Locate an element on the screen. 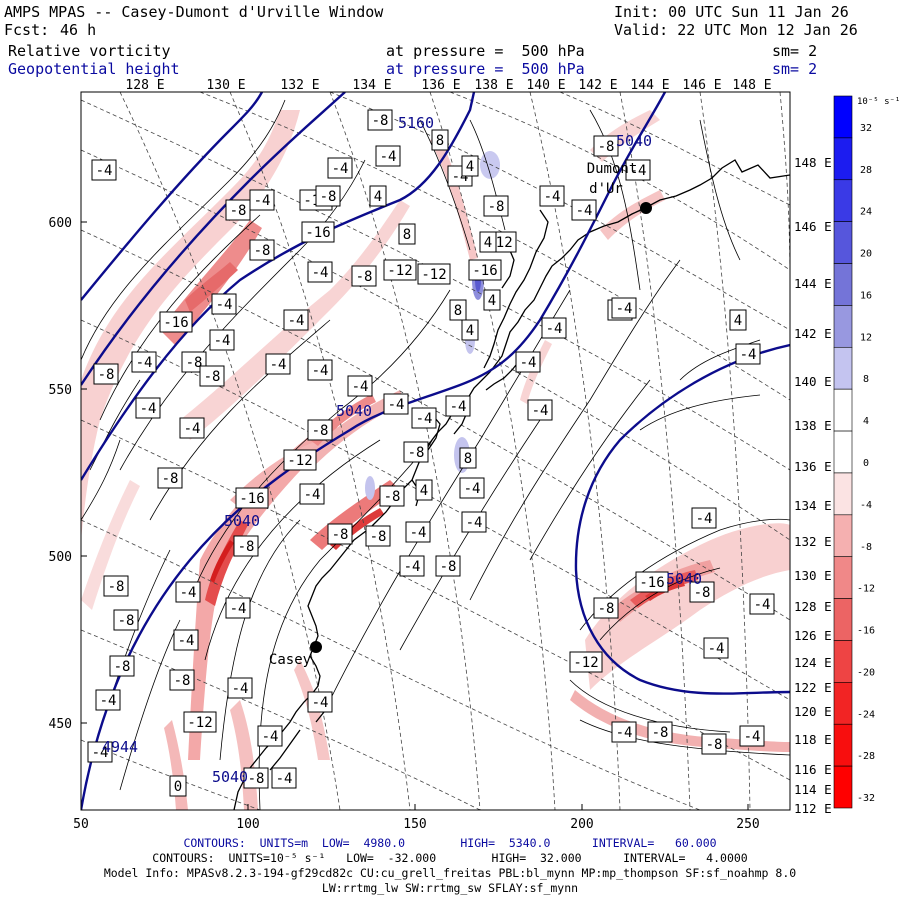 This screenshot has height=900, width=900. init-time: Init: 00 UTC Sun 11 Jan 26 is located at coordinates (731, 12).